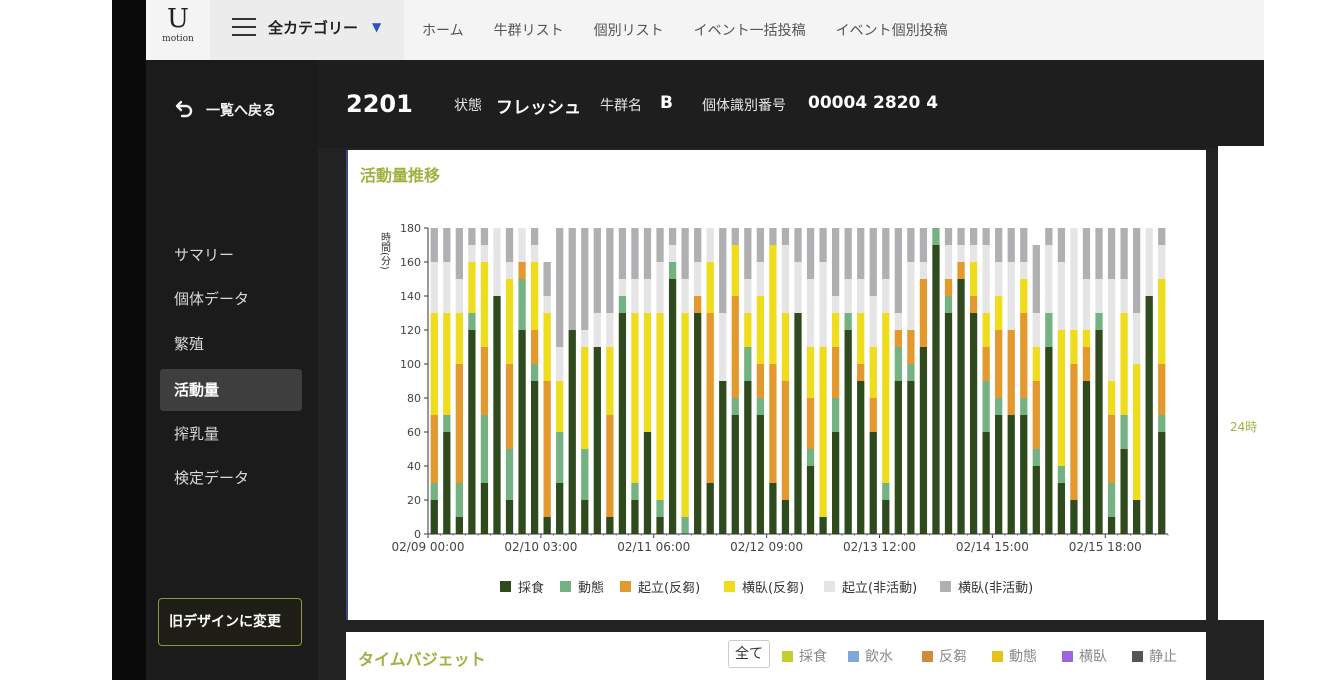 This screenshot has width=1320, height=680. What do you see at coordinates (1014, 656) in the screenshot?
I see `budget-legend-active: 動態` at bounding box center [1014, 656].